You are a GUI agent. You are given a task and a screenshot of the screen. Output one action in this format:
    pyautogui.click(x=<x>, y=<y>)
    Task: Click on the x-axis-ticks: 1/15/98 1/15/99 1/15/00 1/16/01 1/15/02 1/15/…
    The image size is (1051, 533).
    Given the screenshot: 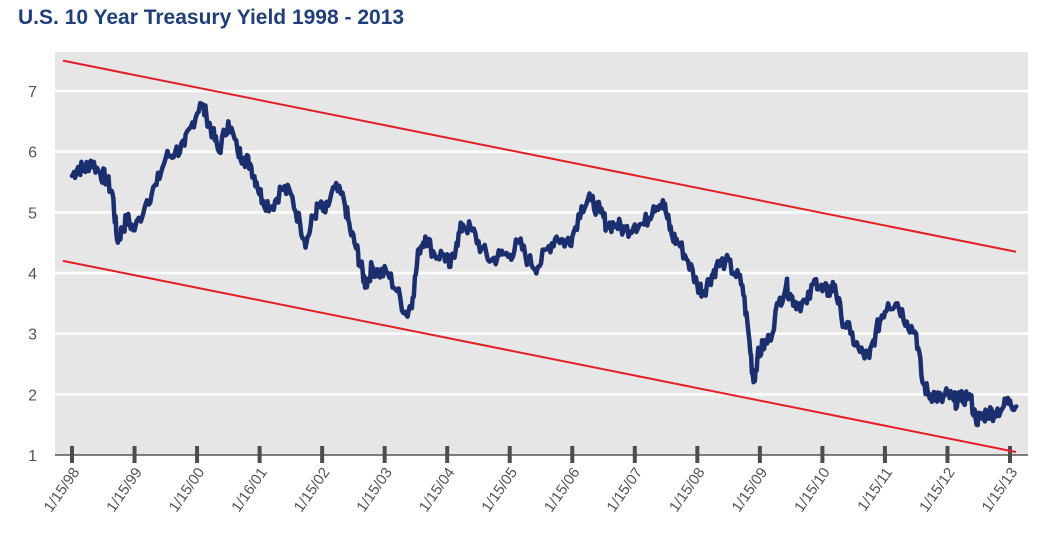 What is the action you would take?
    pyautogui.click(x=531, y=481)
    